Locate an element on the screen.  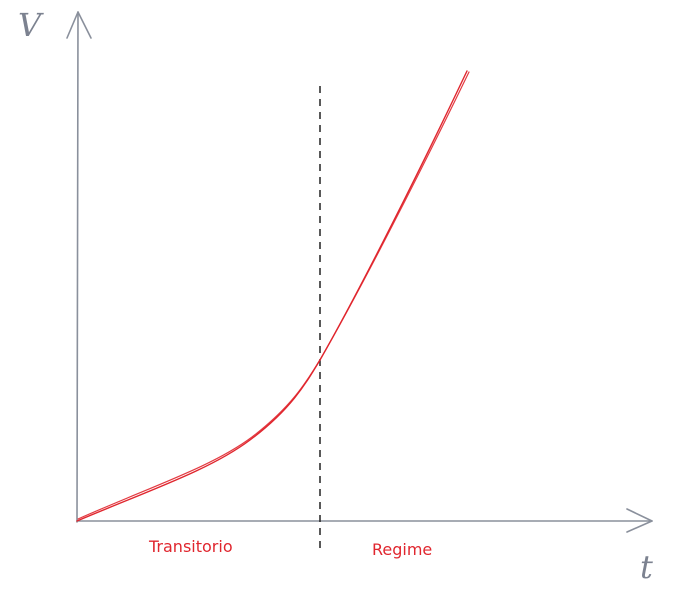
y-axis is located at coordinates (79, 267).